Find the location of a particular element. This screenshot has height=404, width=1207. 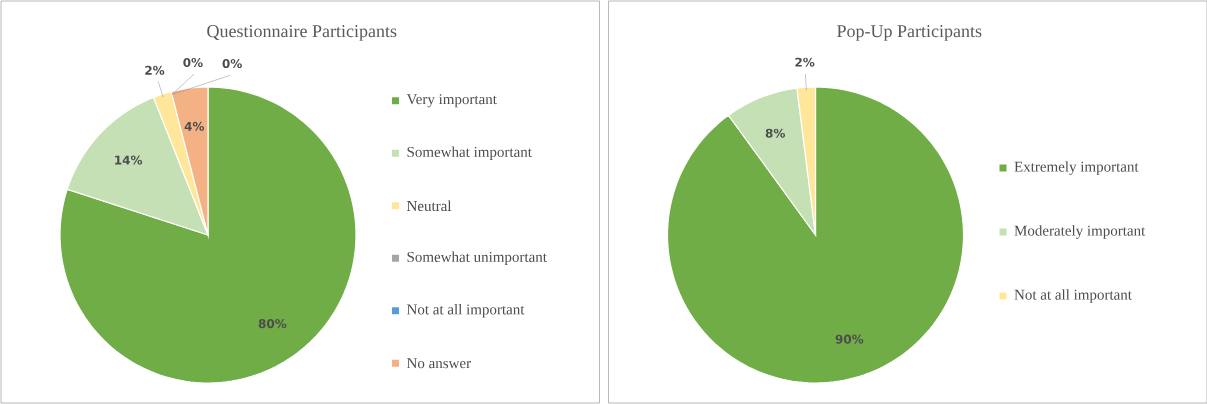

chart-title: Pop-Up Participants is located at coordinates (909, 33).